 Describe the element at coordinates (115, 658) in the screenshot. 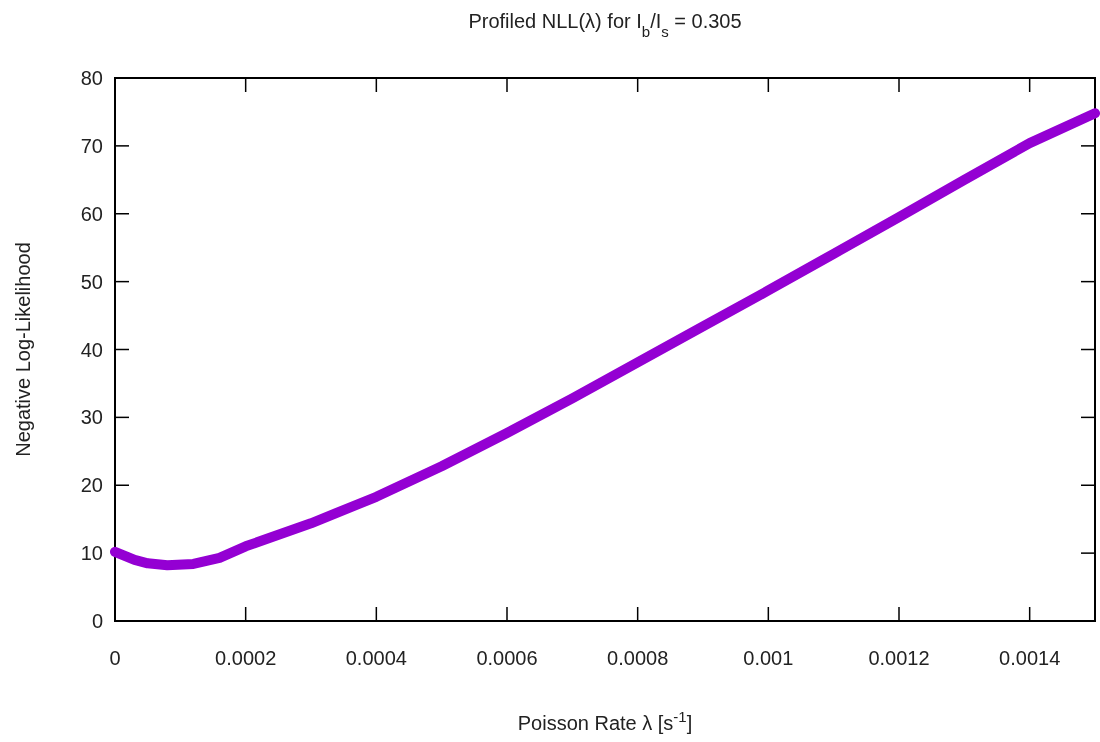

I see `x-tick-label: 0` at that location.